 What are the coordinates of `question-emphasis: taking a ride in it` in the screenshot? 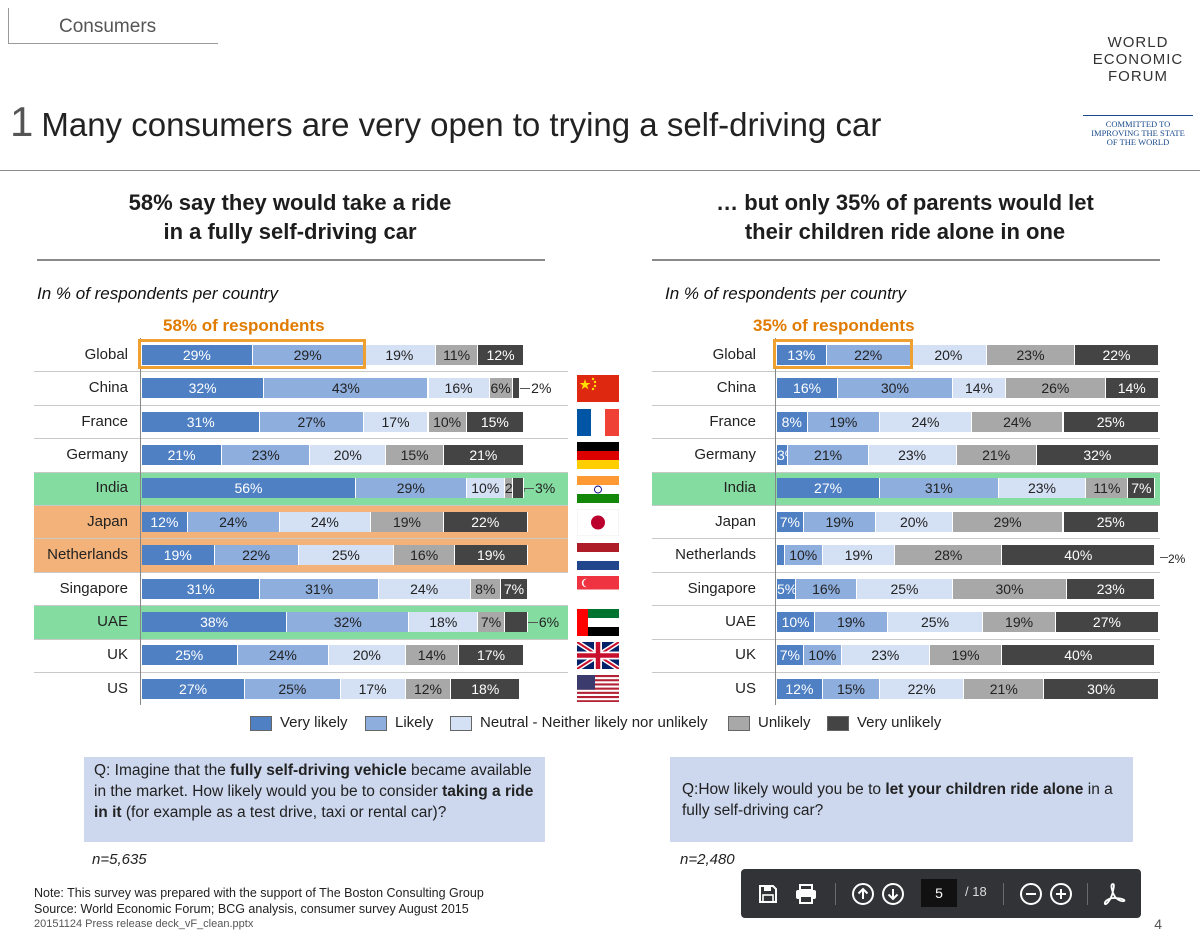 It's located at (314, 802).